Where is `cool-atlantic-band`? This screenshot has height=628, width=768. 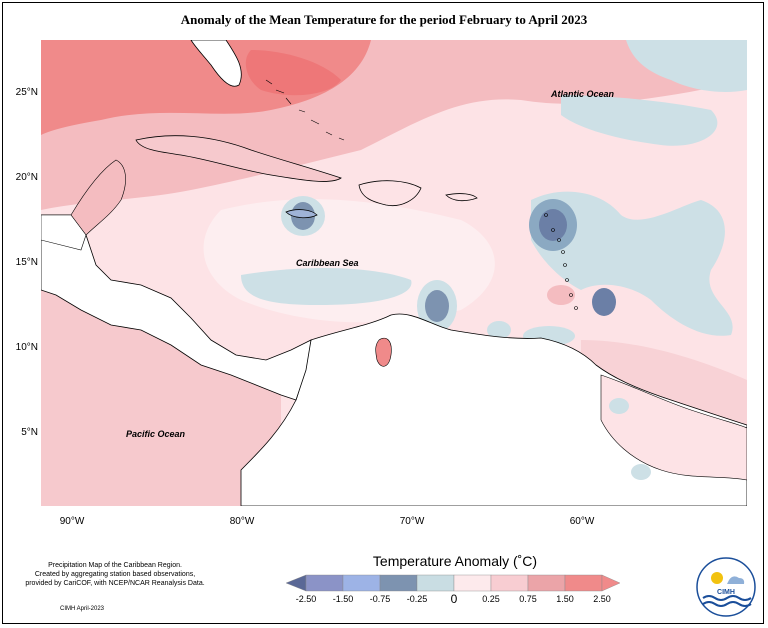
cool-atlantic-band is located at coordinates (639, 120).